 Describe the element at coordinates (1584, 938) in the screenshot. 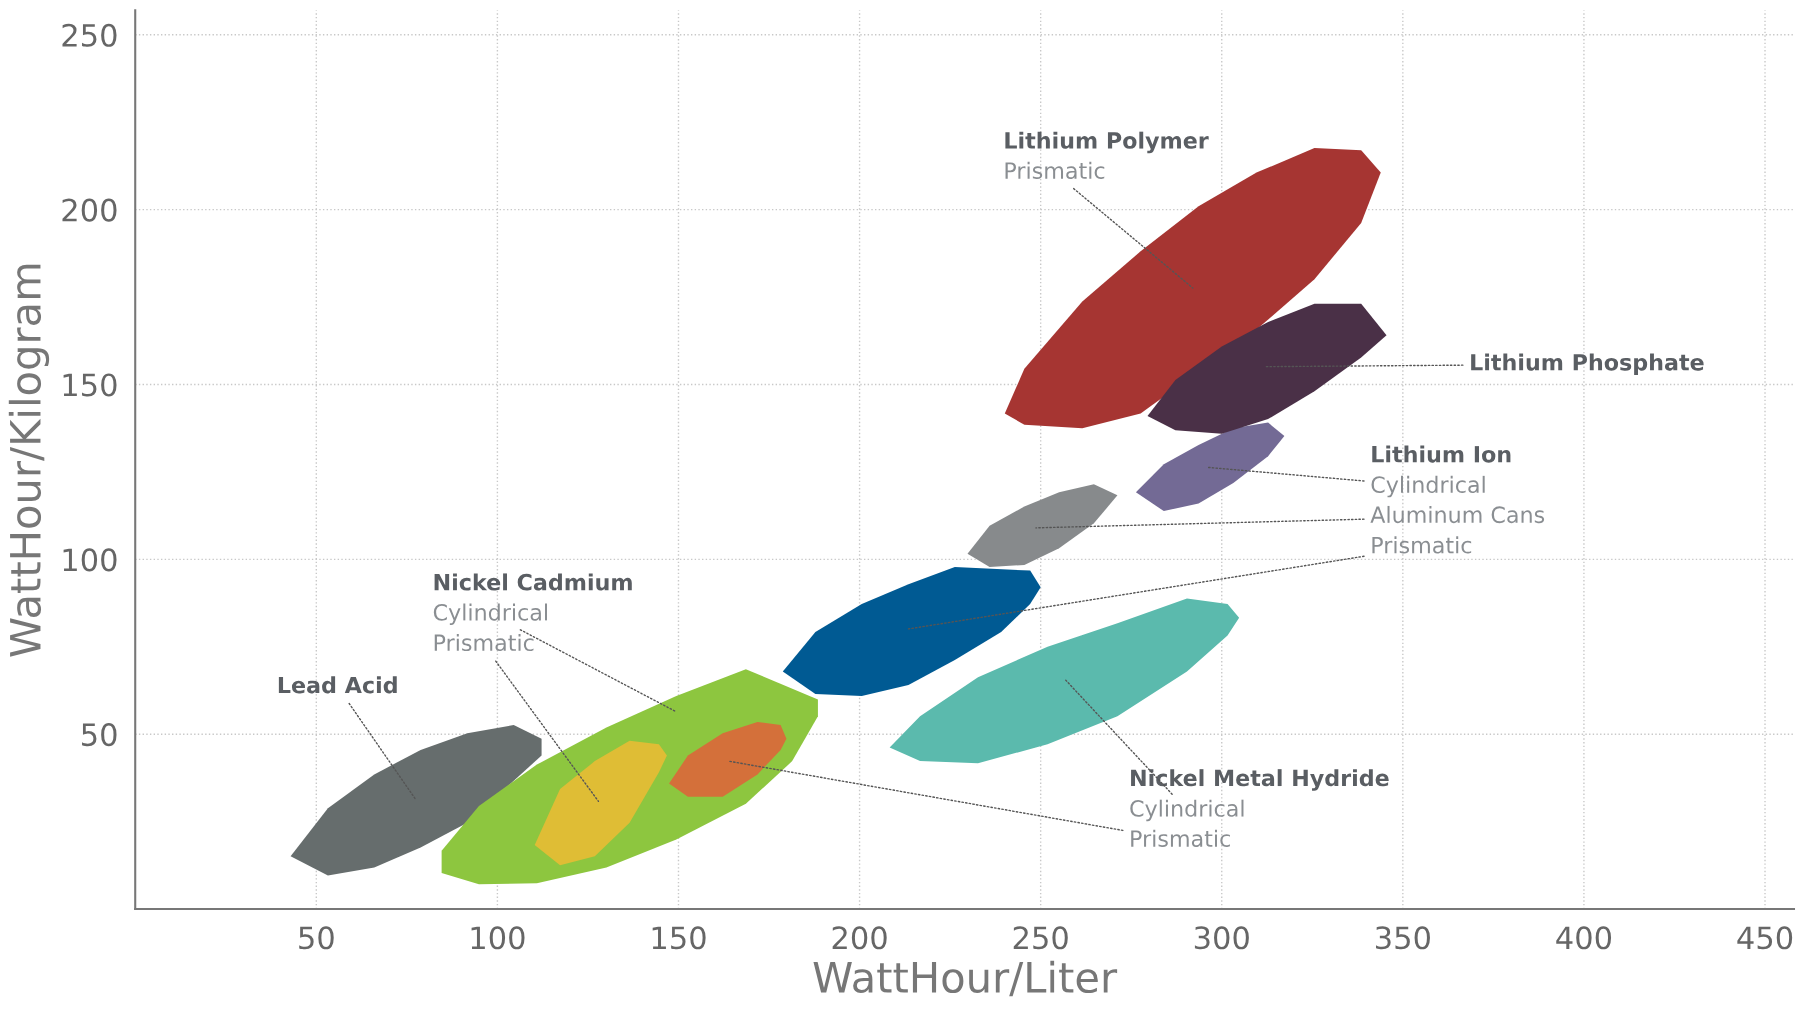

I see `x-tick-label: 400` at that location.